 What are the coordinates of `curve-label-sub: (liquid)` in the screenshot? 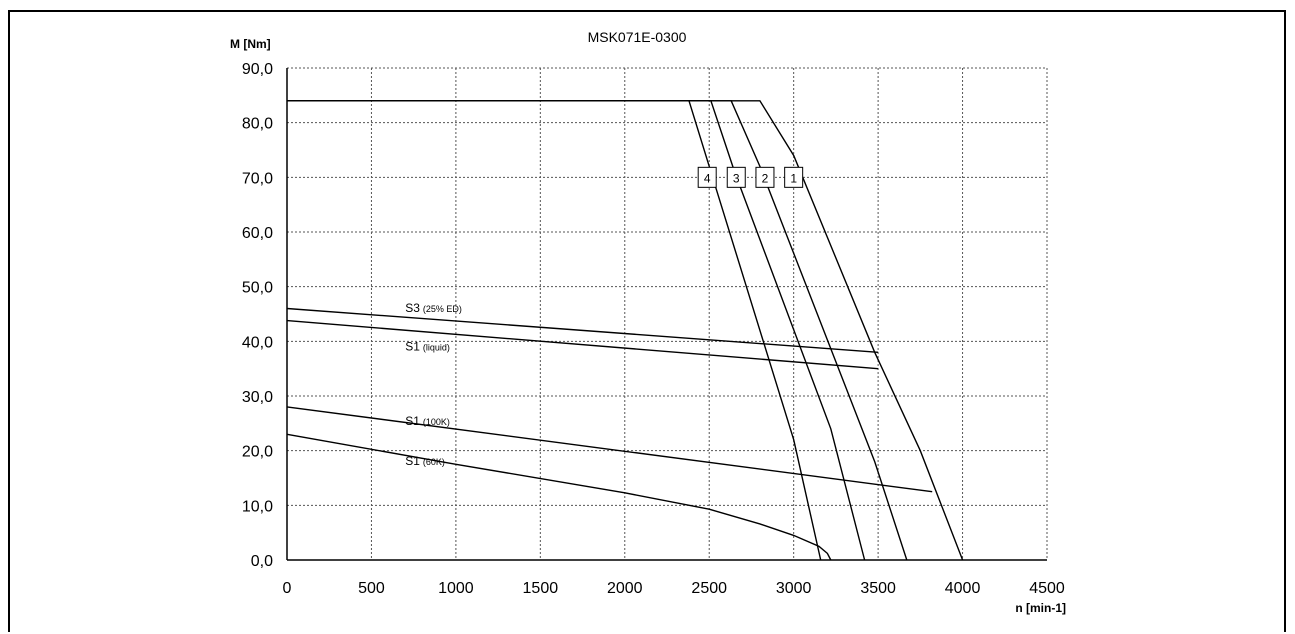 It's located at (436, 347).